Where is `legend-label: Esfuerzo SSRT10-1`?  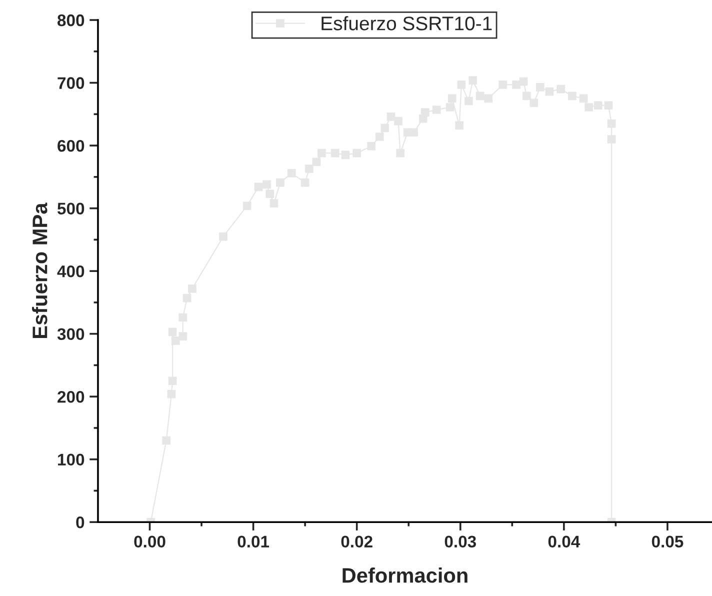
legend-label: Esfuerzo SSRT10-1 is located at coordinates (407, 23).